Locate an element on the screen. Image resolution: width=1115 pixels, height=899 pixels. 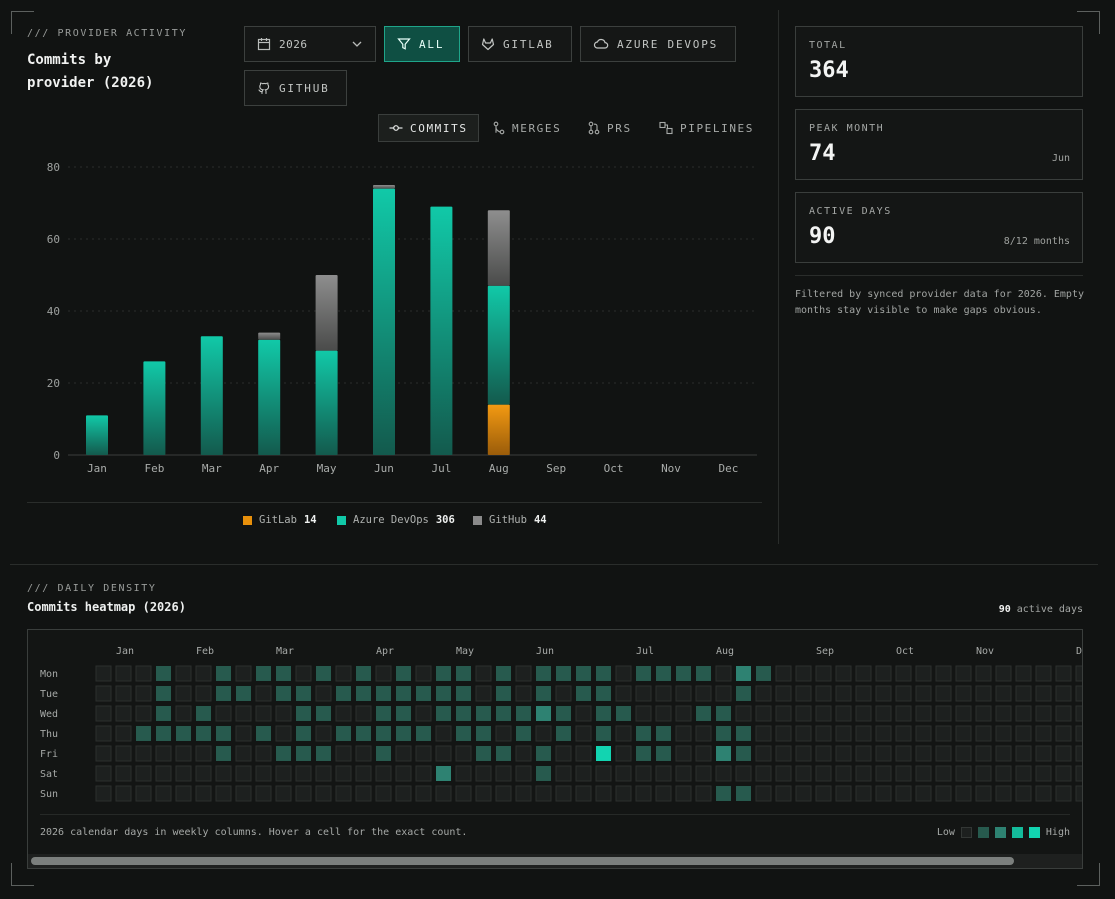
heatmap-scrollbar is located at coordinates (555, 861).